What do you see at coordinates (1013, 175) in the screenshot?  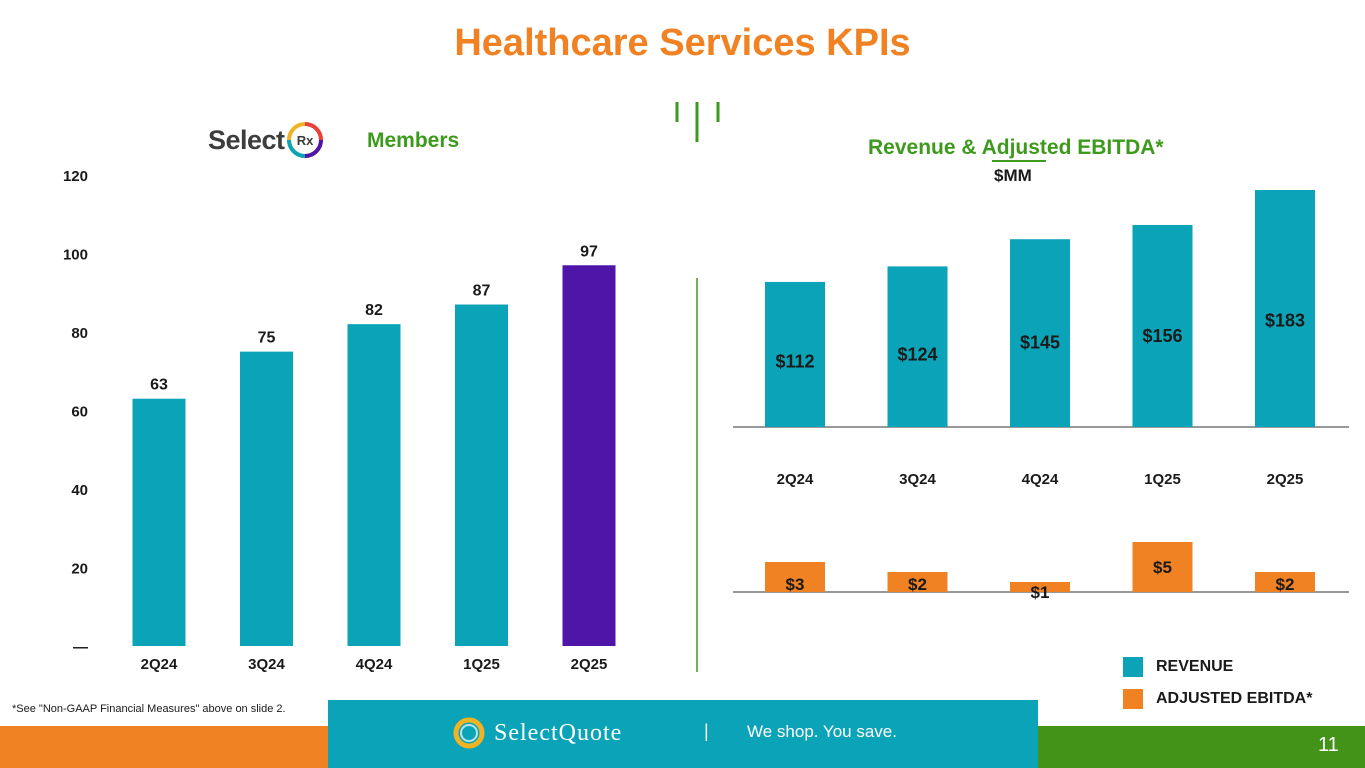 I see `revenue-chart-unit: $MM` at bounding box center [1013, 175].